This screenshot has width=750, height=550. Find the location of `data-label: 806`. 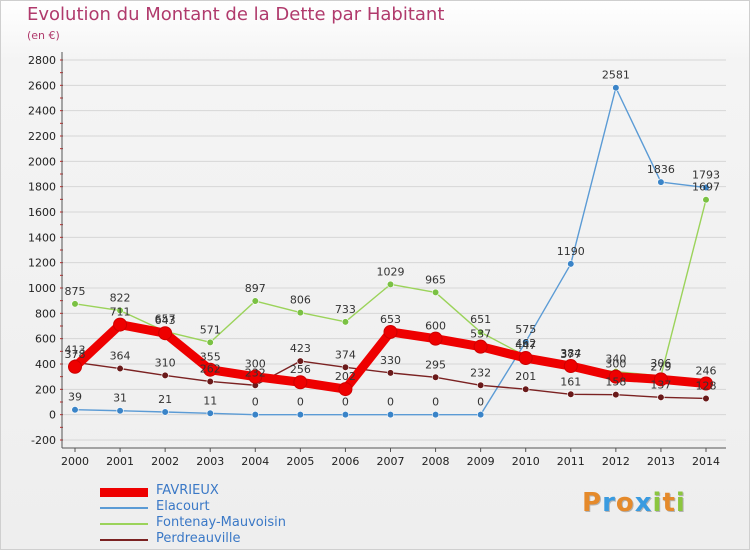

data-label: 806 is located at coordinates (300, 300).